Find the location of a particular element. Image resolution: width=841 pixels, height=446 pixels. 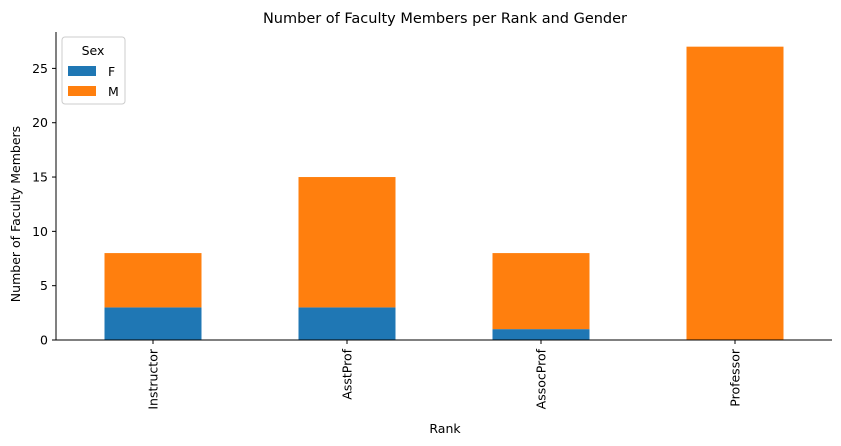

bar-m-instructor is located at coordinates (153, 280).